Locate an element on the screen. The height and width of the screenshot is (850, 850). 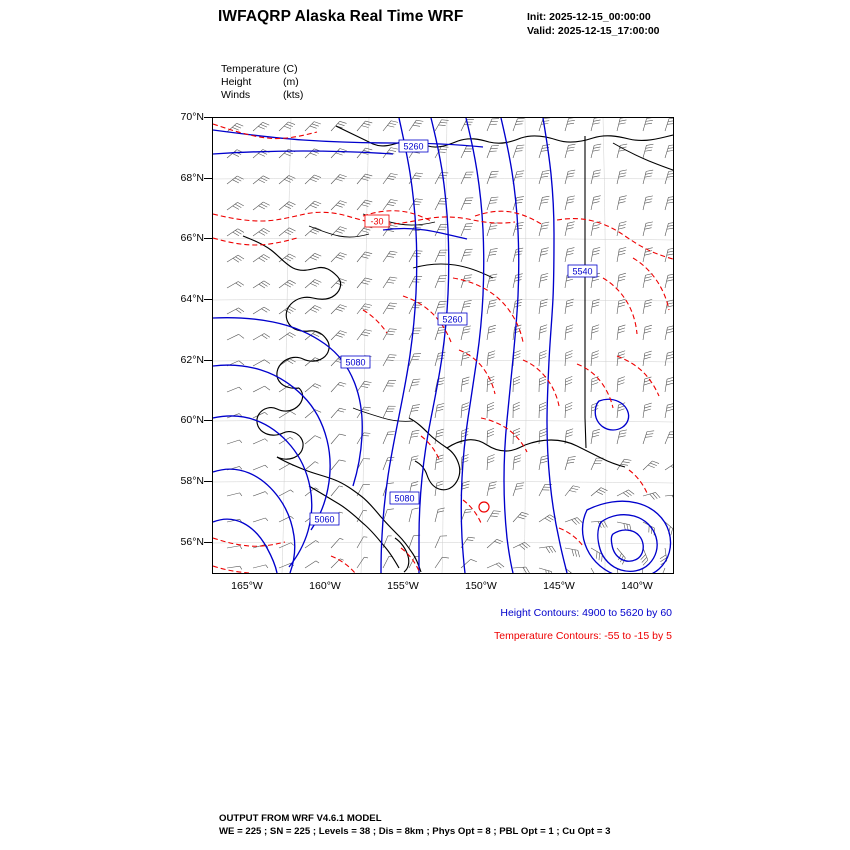
temperature-contour-labels: -30 is located at coordinates (377, 221).